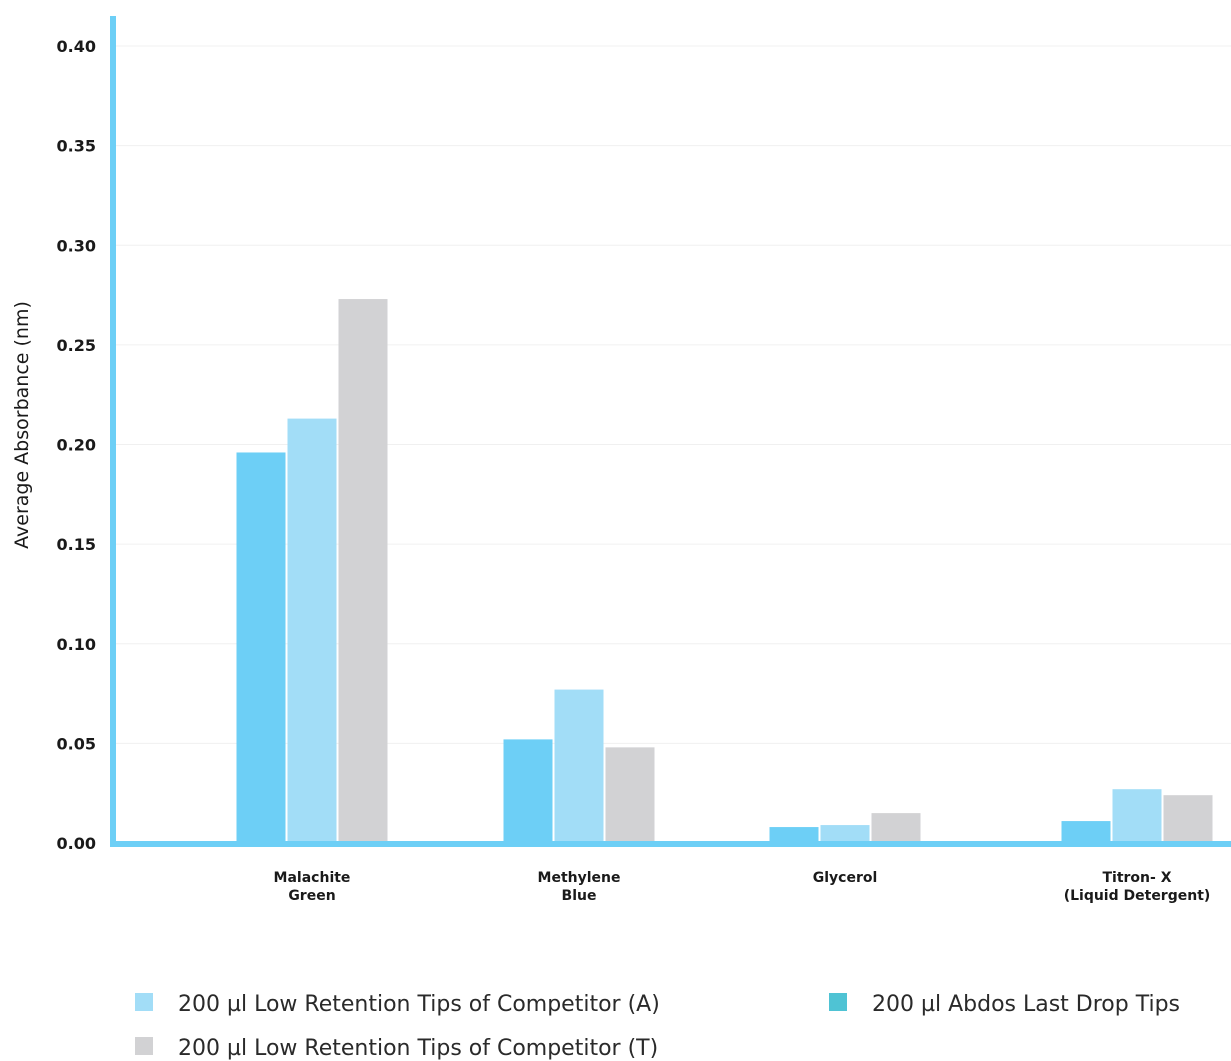 This screenshot has width=1231, height=1061. I want to click on y-tick-labels: 0.00 0.05 0.10 0.15 0.20 0.25 0.30 0.35 0.40, so click(76, 445).